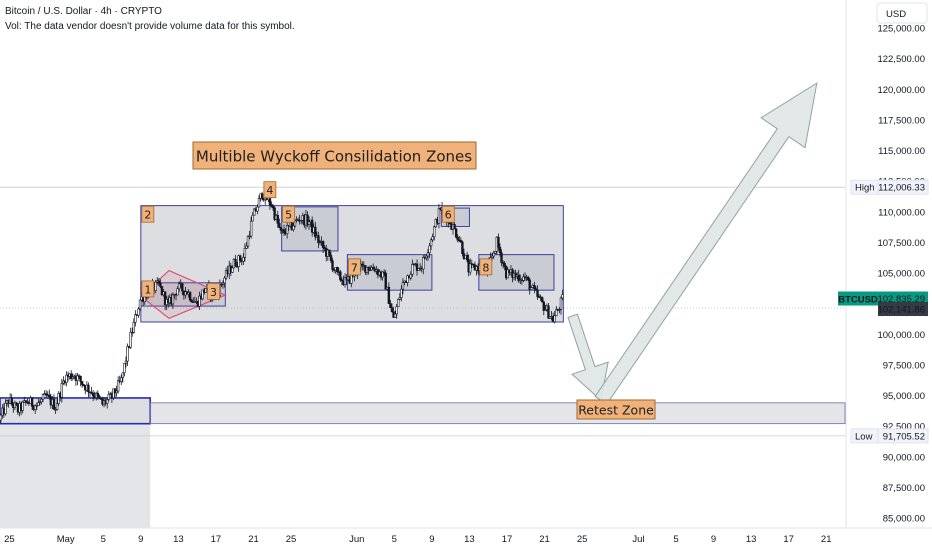 The height and width of the screenshot is (550, 932). I want to click on zone-number-text: 3, so click(213, 292).